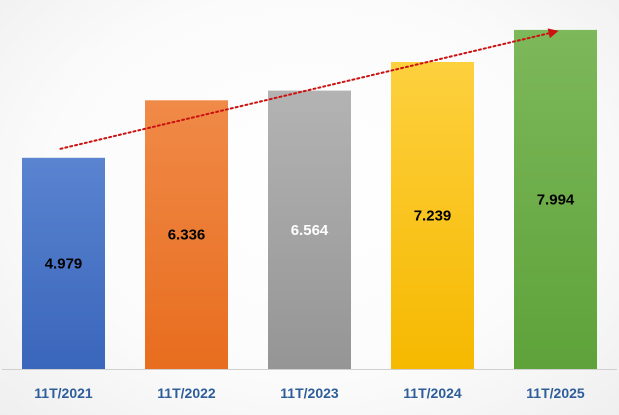 The height and width of the screenshot is (415, 619). I want to click on bar-value-label: 6.564, so click(310, 230).